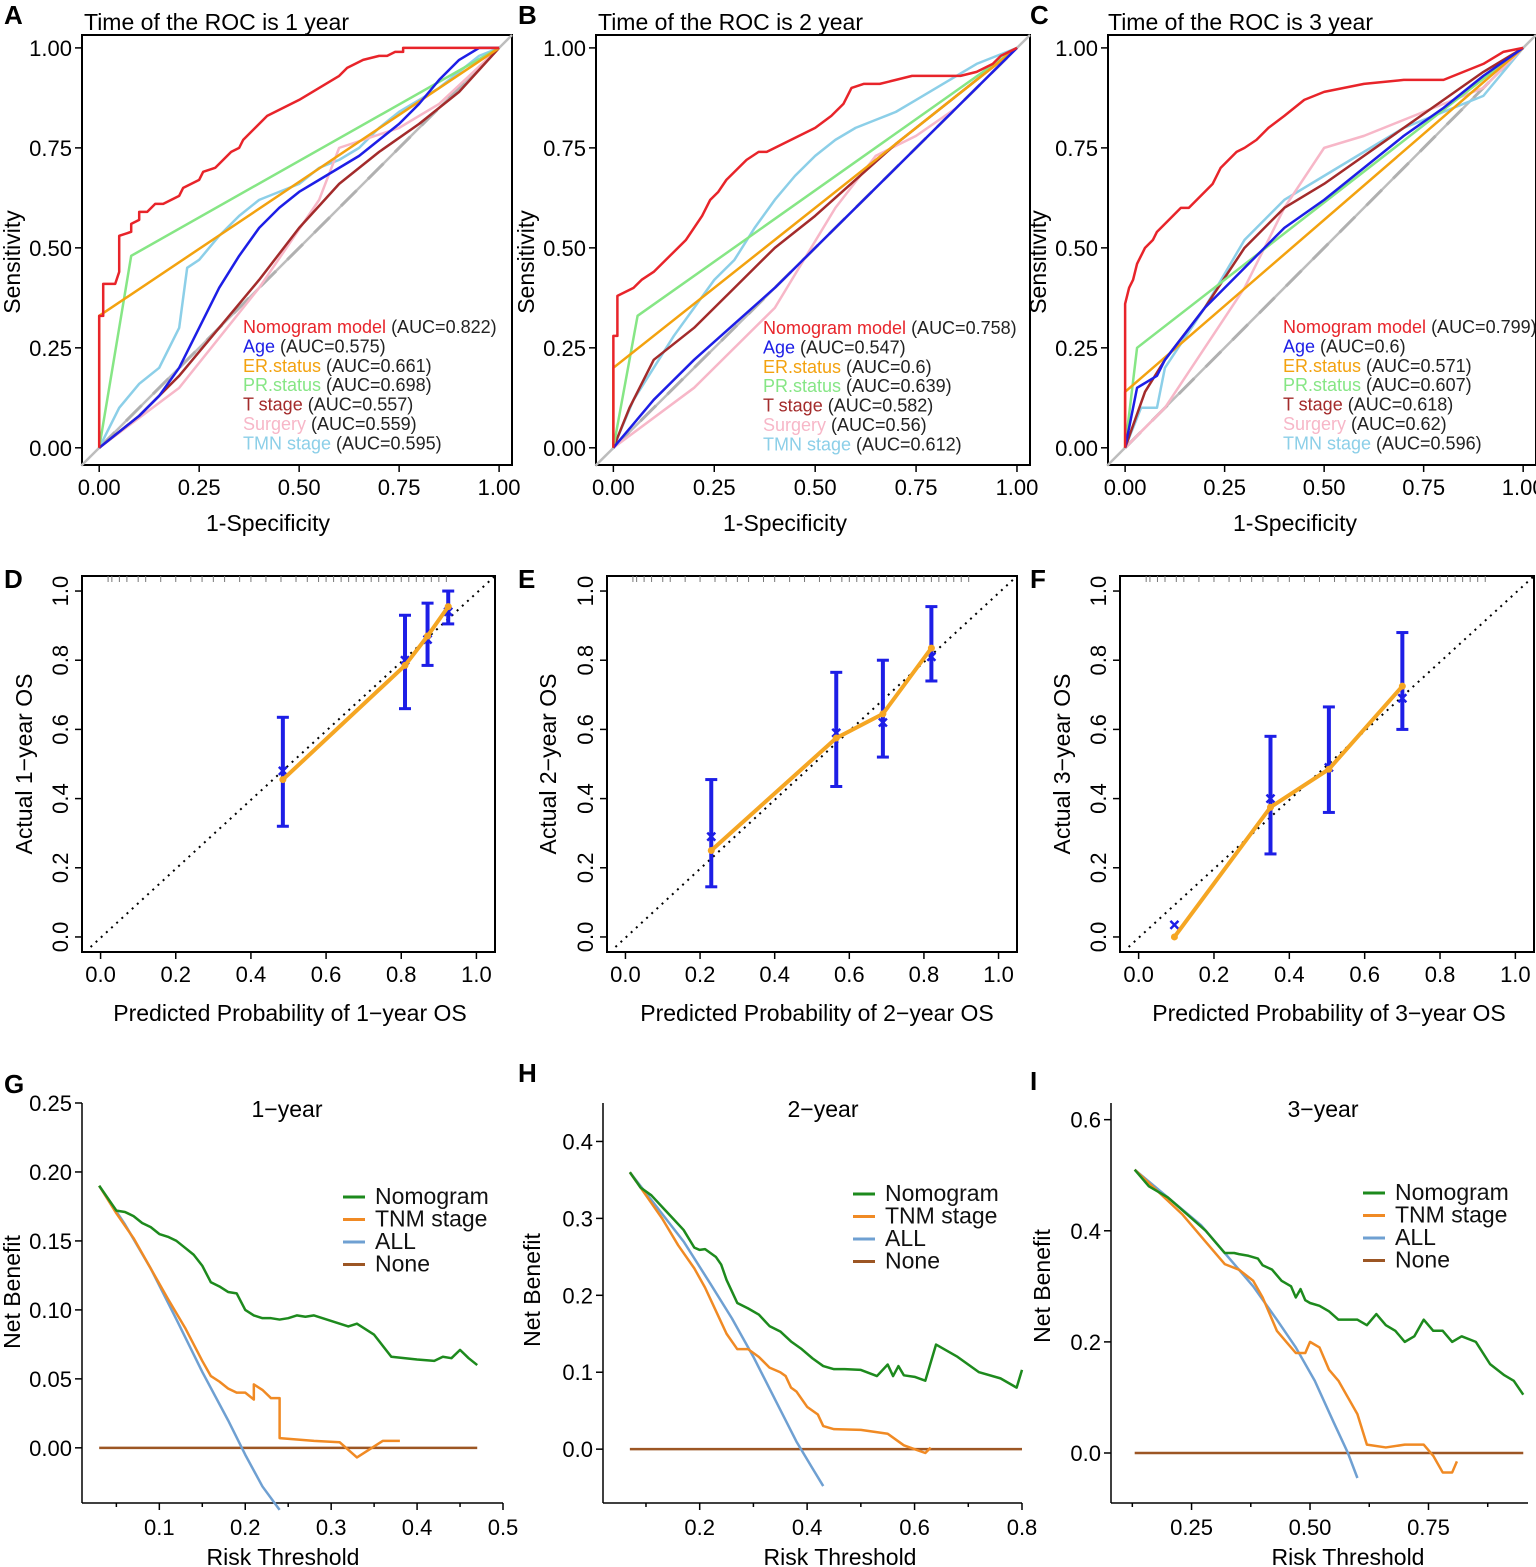 The width and height of the screenshot is (1536, 1567). Describe the element at coordinates (361, 405) in the screenshot. I see `legend-auc: (AUC=0.557)` at that location.